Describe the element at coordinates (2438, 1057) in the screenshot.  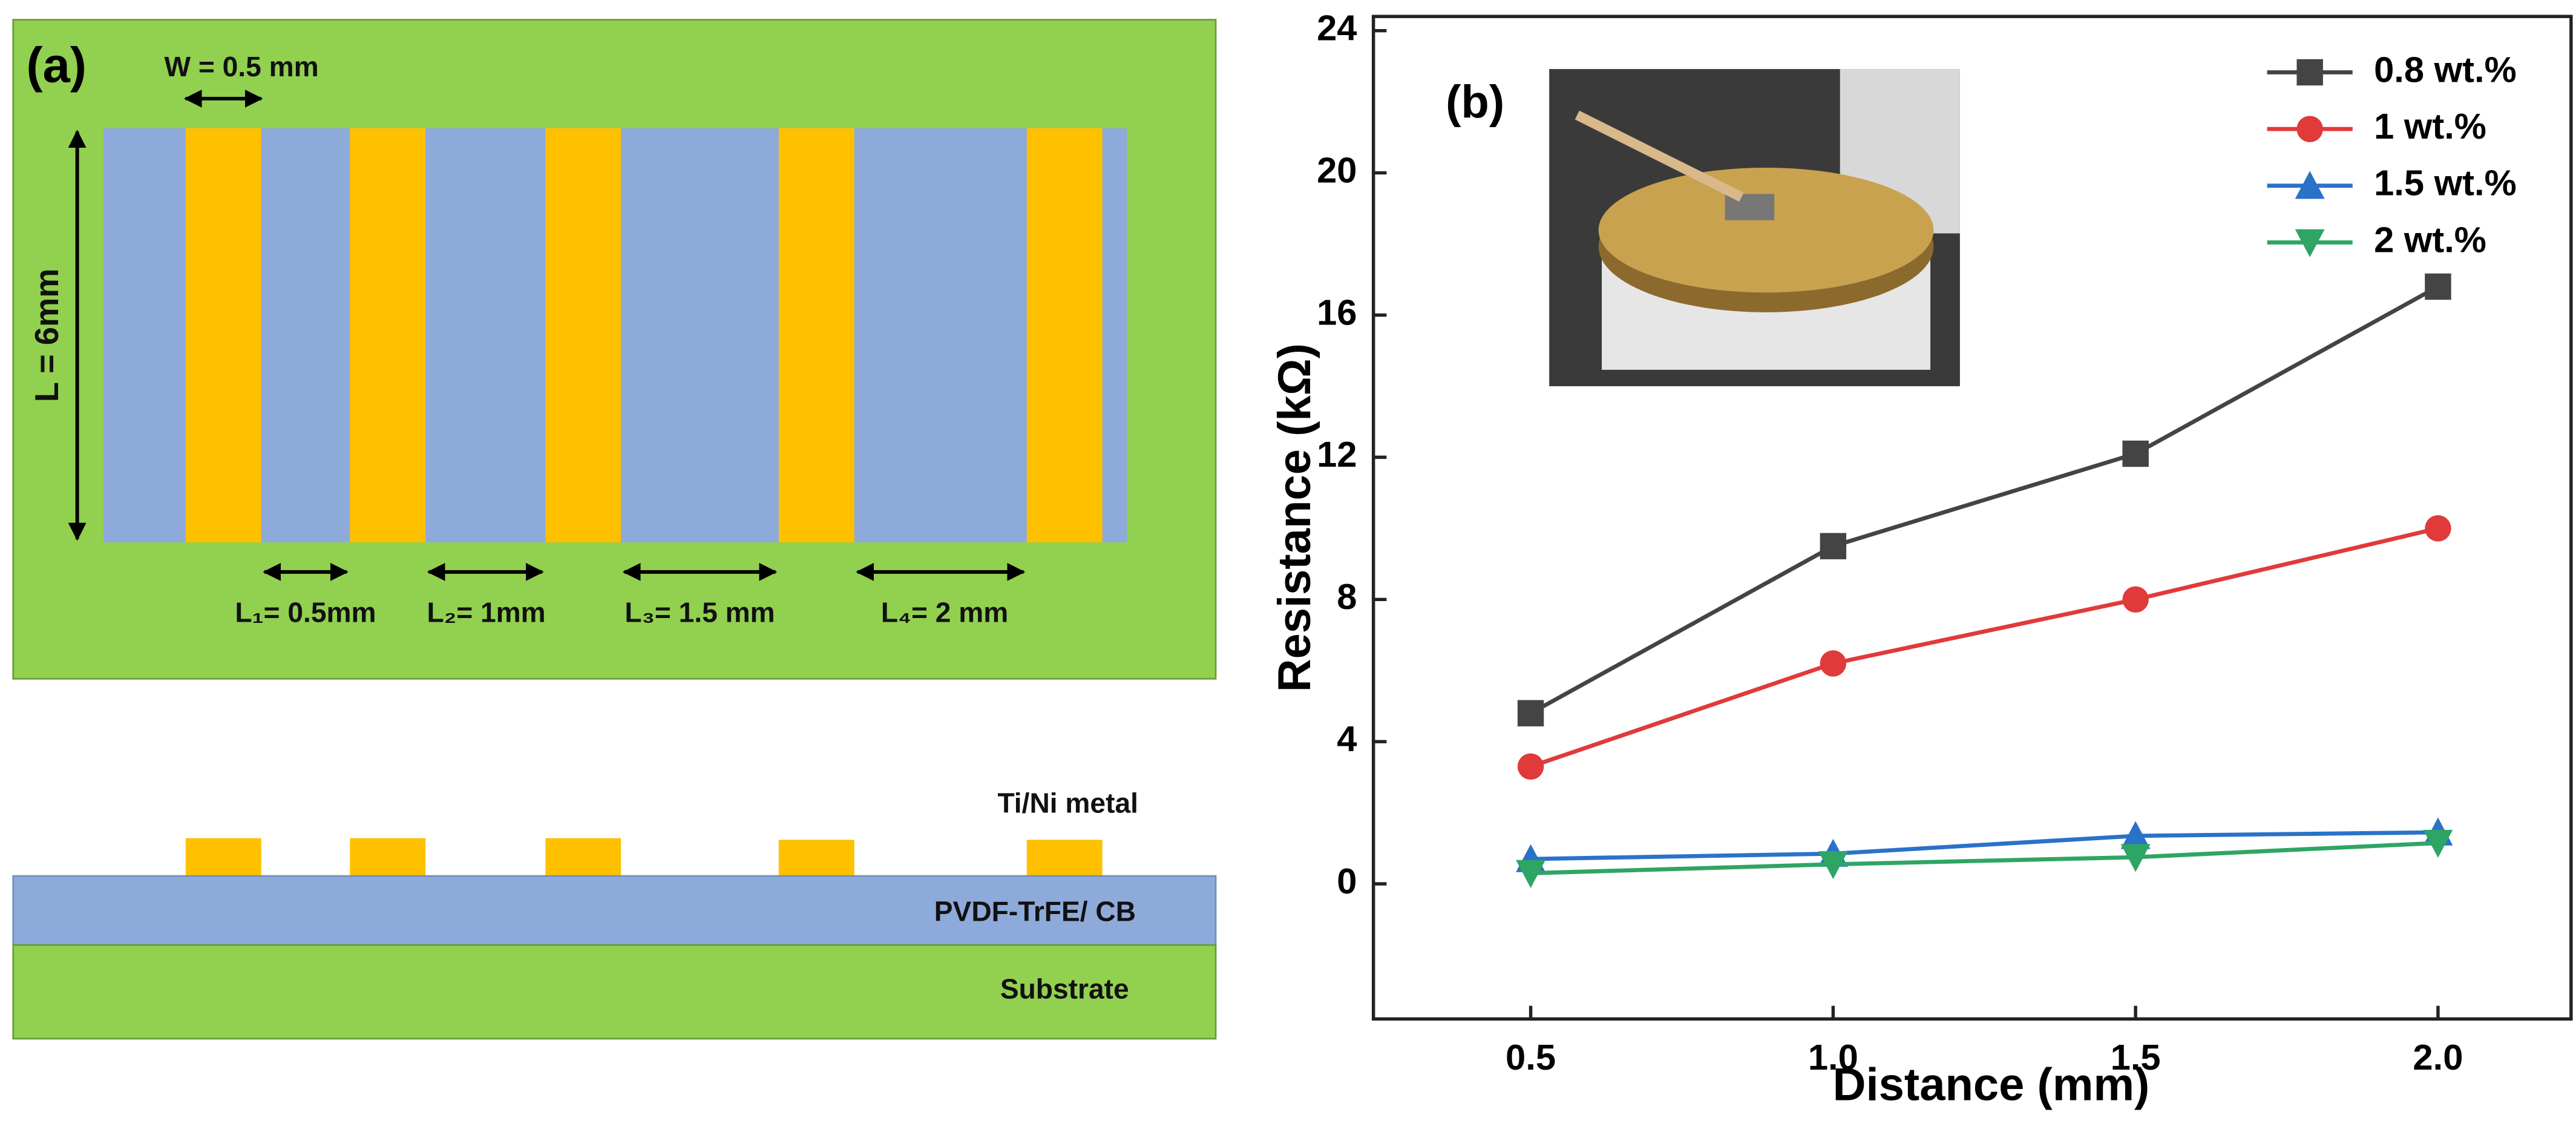
I see `x-tick-label: 2.0` at that location.